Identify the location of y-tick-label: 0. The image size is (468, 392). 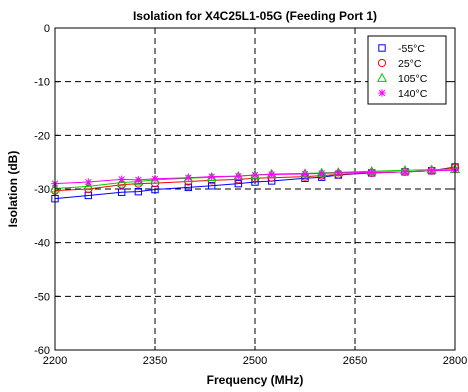
(47, 29).